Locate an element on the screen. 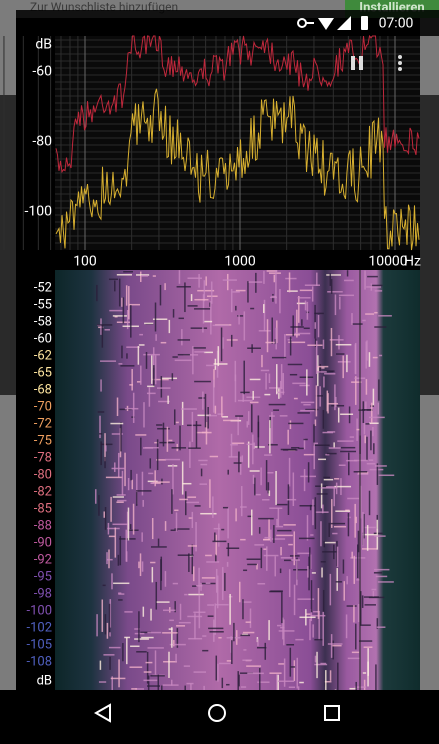 The image size is (439, 744). pause-button is located at coordinates (357, 63).